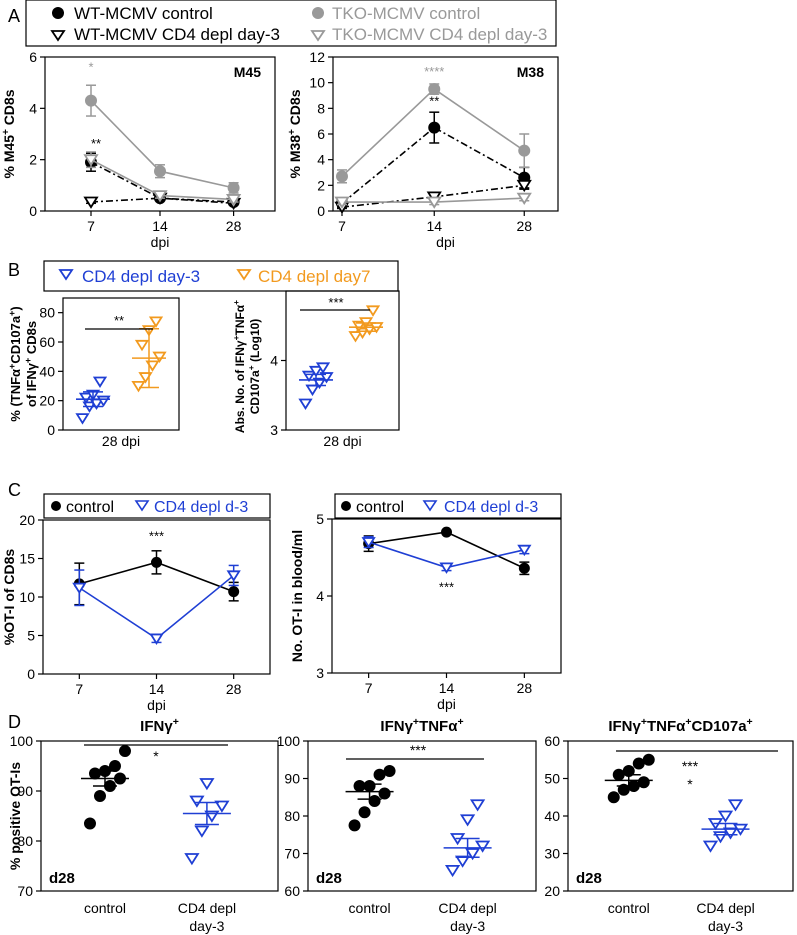 This screenshot has height=935, width=797. Describe the element at coordinates (318, 36) in the screenshot. I see `legend-marker-tko-depl` at that location.